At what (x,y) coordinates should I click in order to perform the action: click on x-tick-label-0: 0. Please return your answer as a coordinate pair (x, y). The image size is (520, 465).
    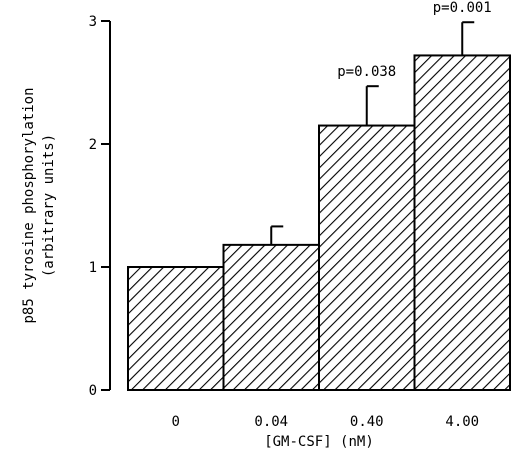
    Looking at the image, I should click on (176, 422).